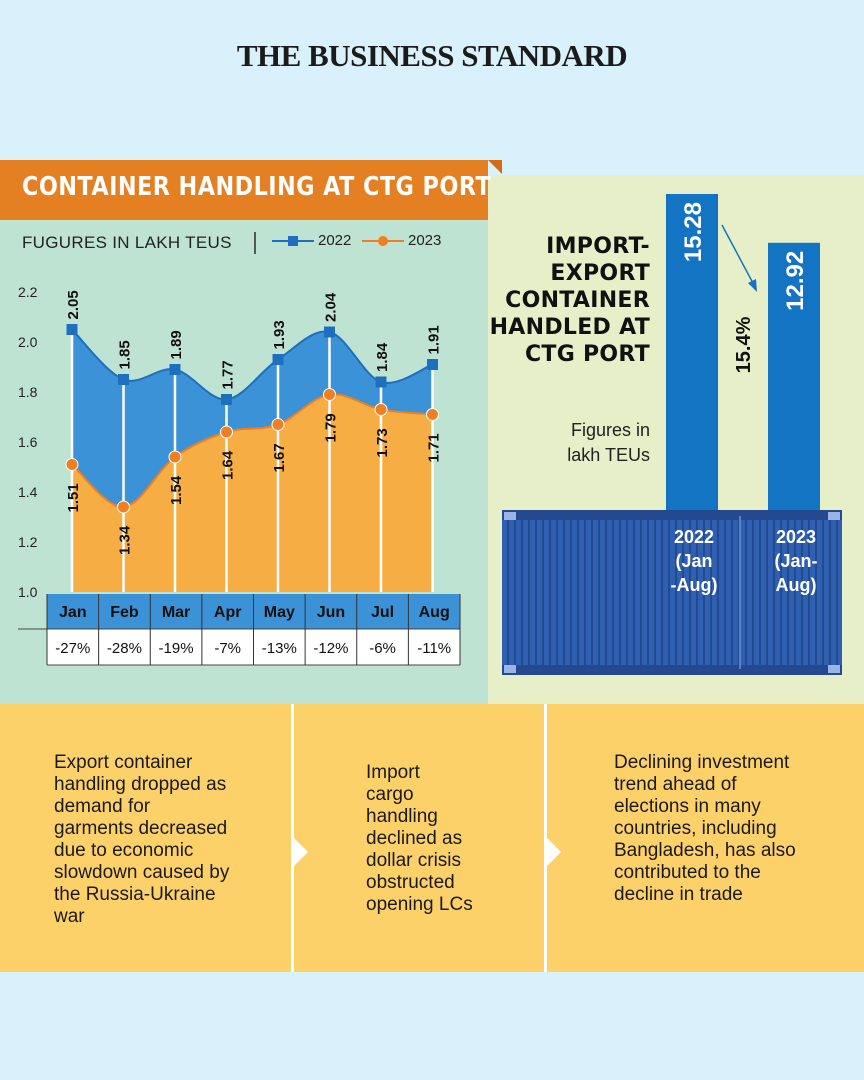  What do you see at coordinates (598, 246) in the screenshot?
I see `bar-heading-line: IMPORT-` at bounding box center [598, 246].